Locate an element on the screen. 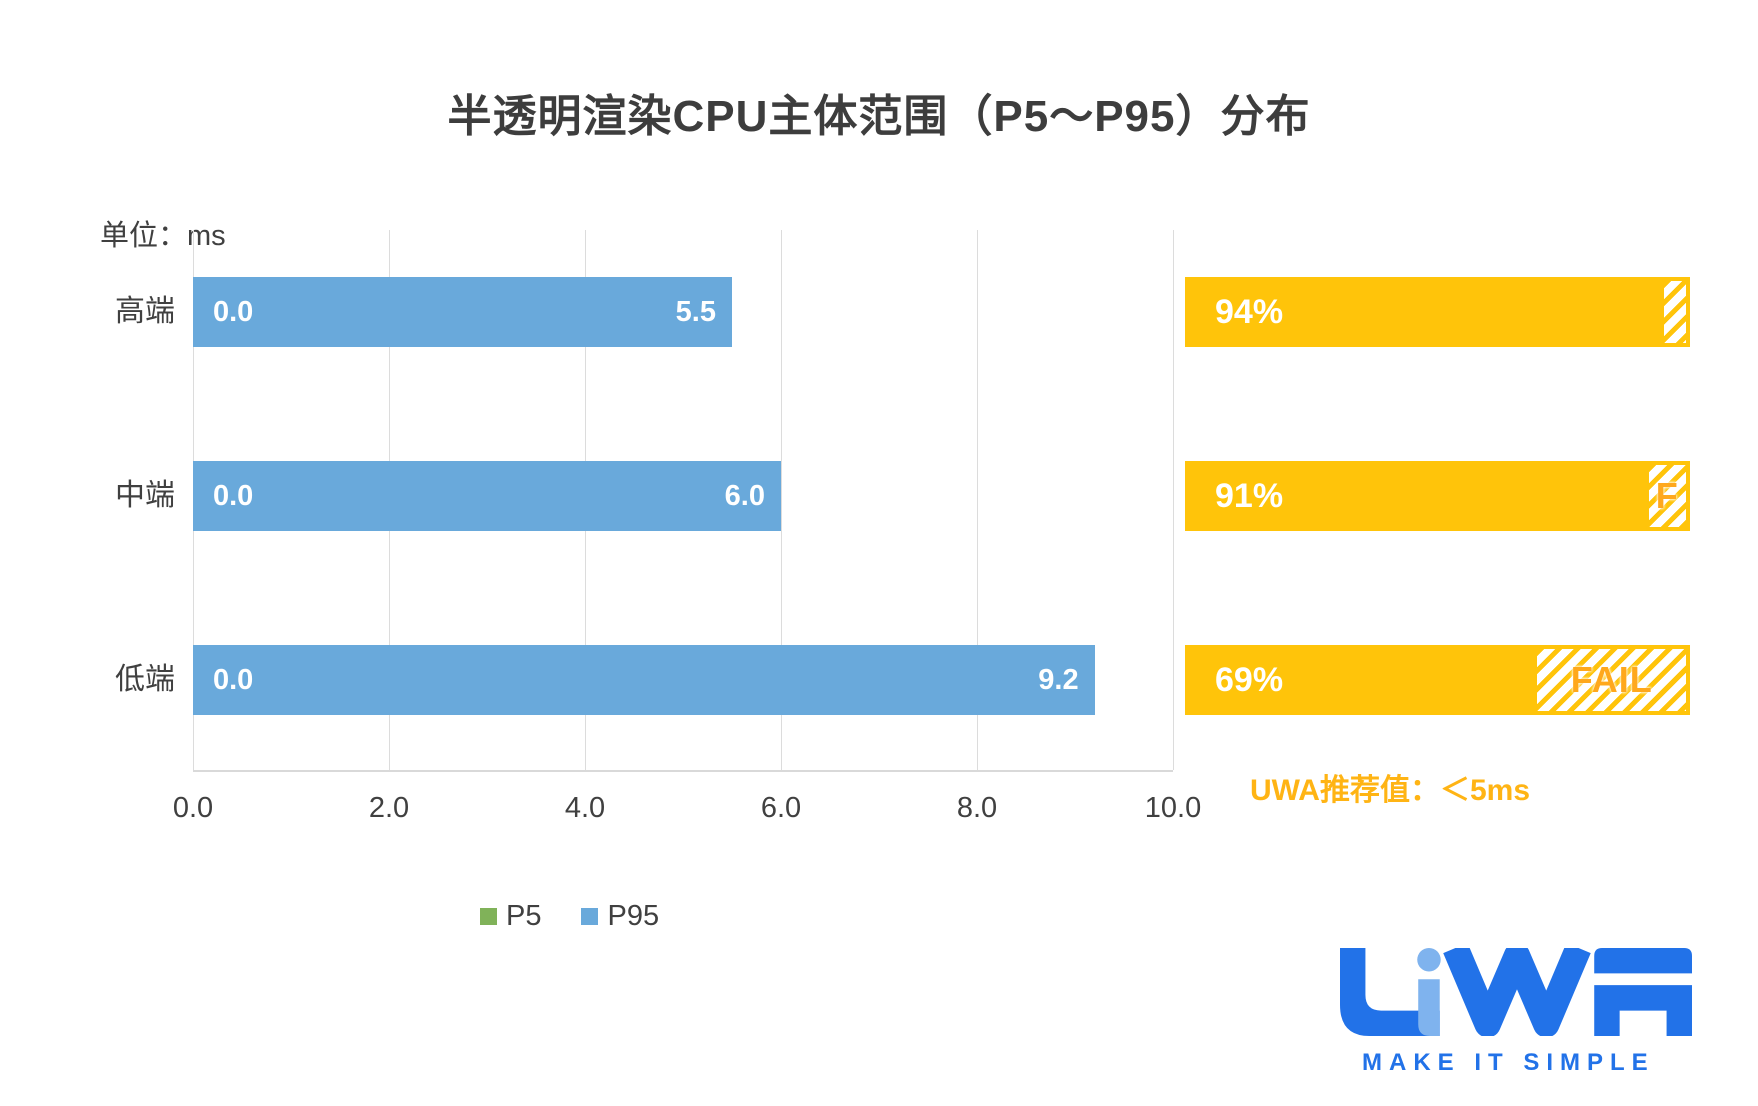 The width and height of the screenshot is (1758, 1106). chart-legend: P5 P95 is located at coordinates (569, 916).